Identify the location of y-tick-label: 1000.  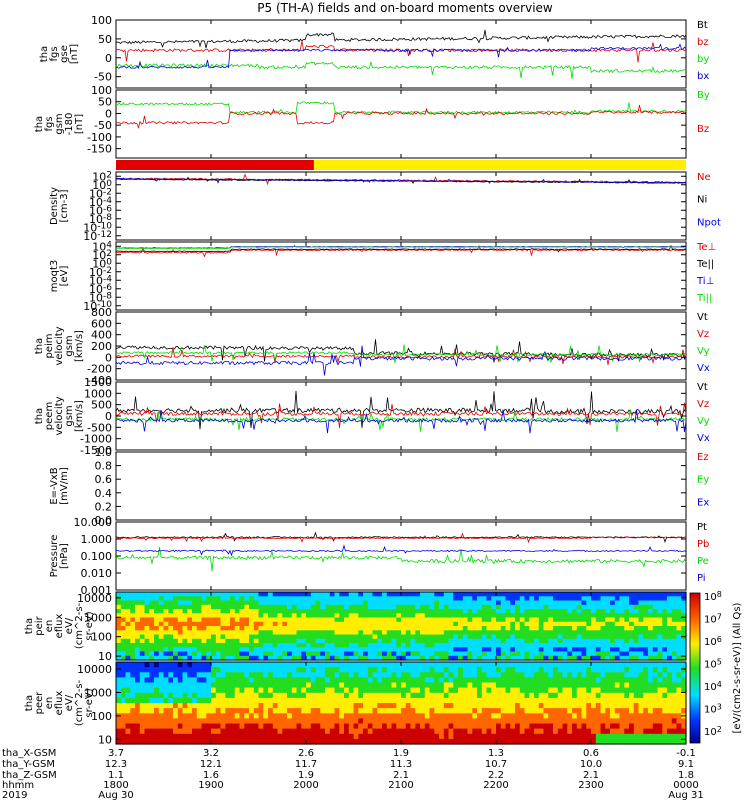
(98, 393).